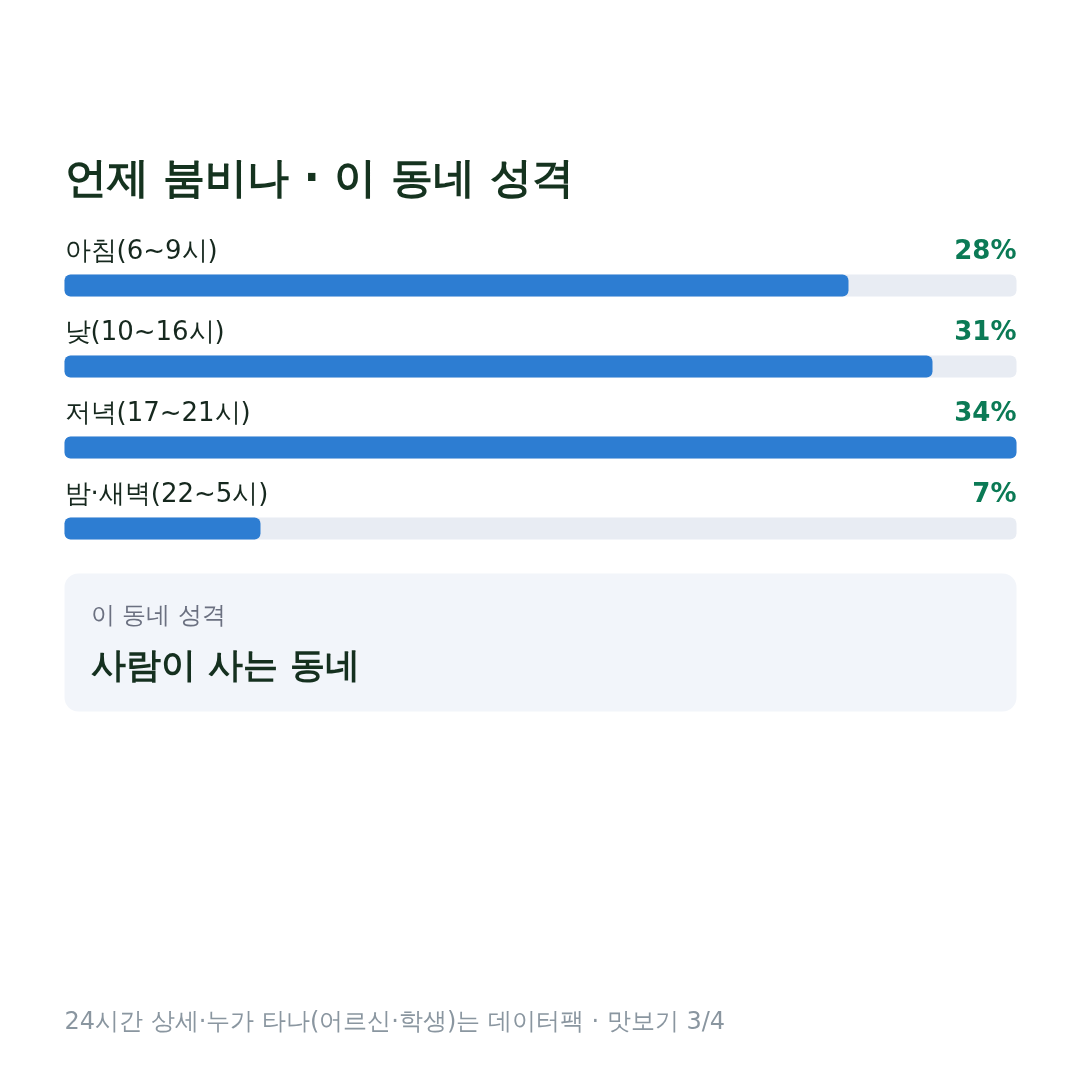 This screenshot has height=1080, width=1080. I want to click on text: 사람이 사는 동네, so click(225, 664).